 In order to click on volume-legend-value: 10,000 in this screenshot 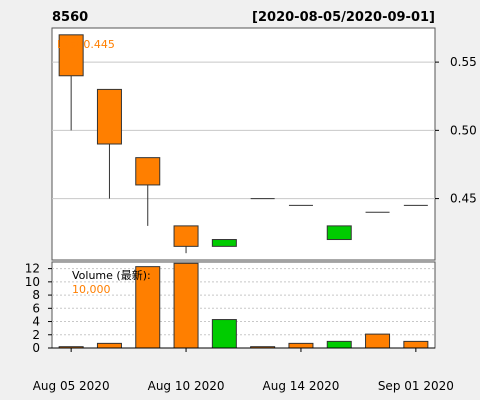, I will do `click(91, 289)`.